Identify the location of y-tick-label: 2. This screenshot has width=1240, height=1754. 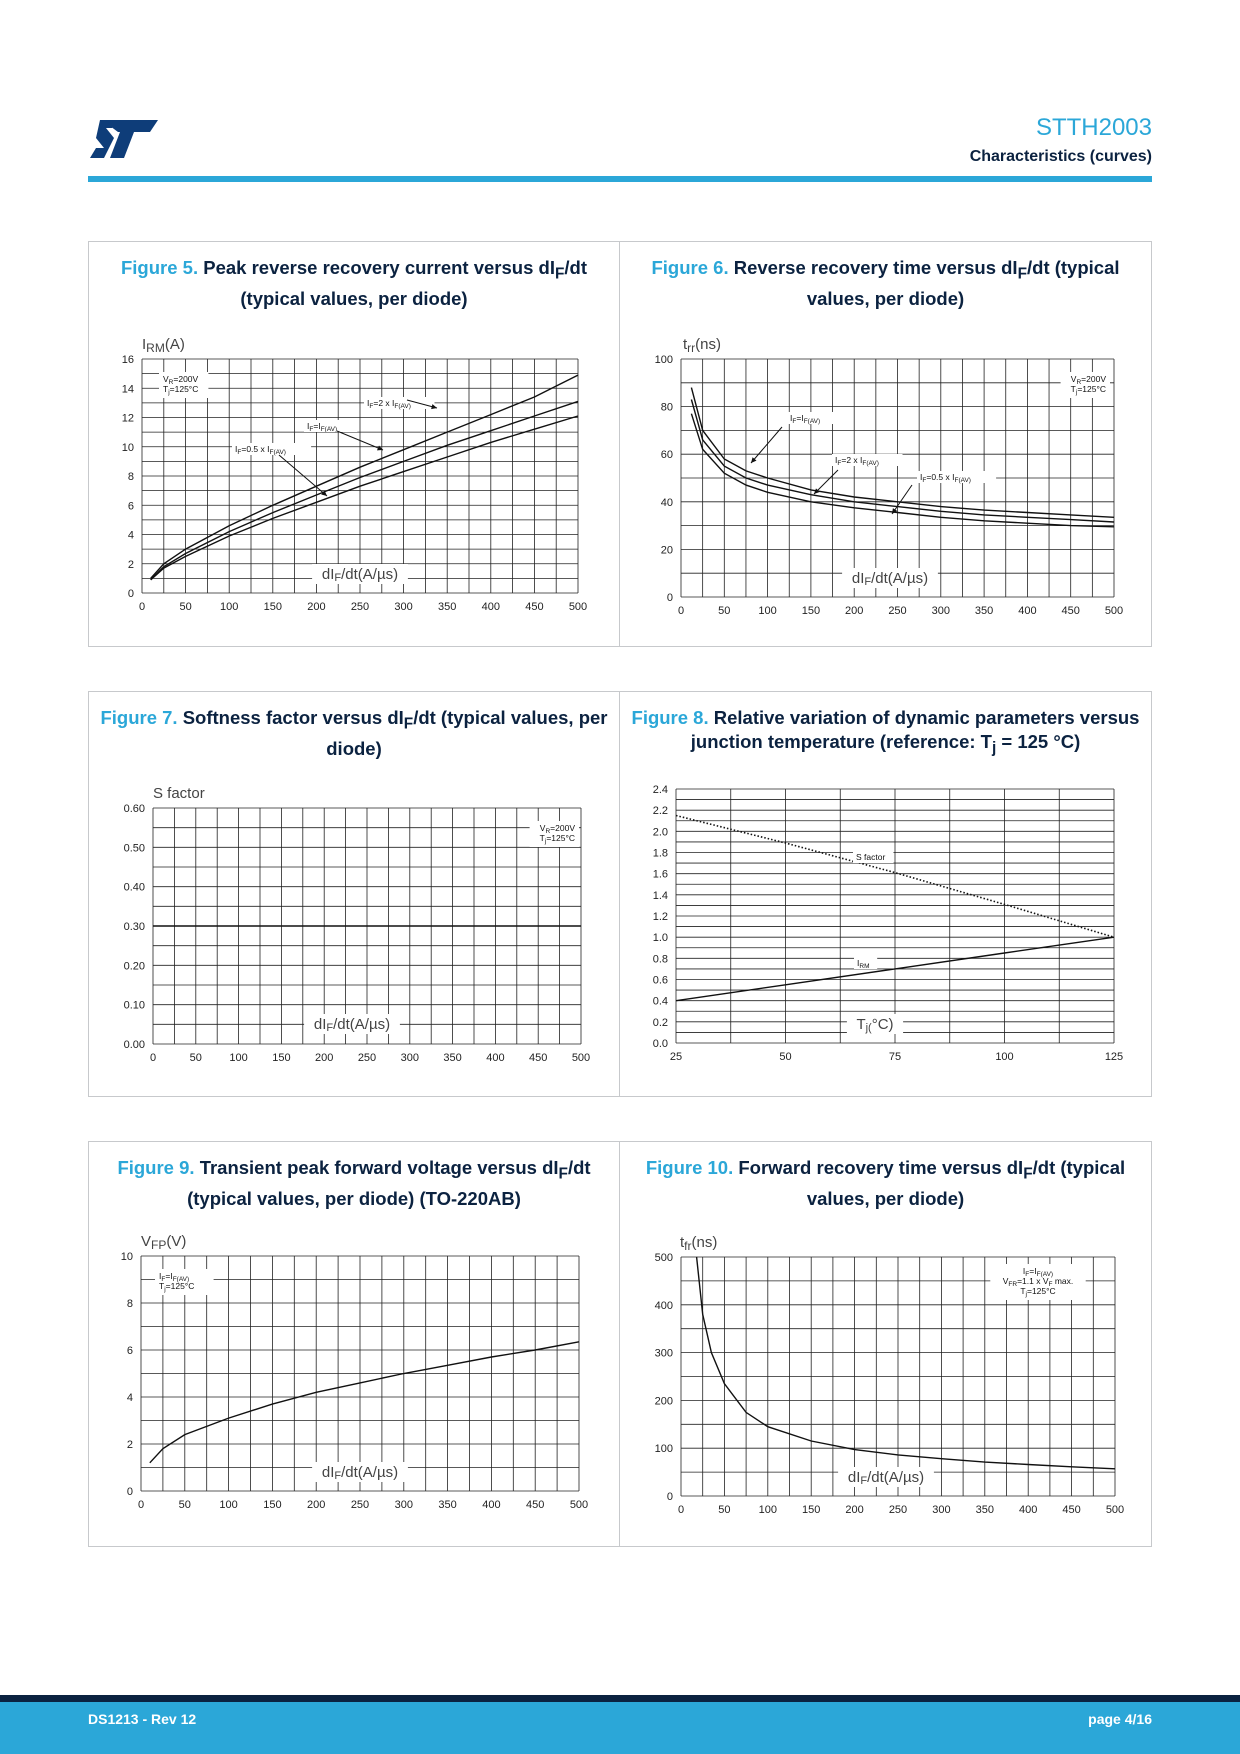
(131, 565).